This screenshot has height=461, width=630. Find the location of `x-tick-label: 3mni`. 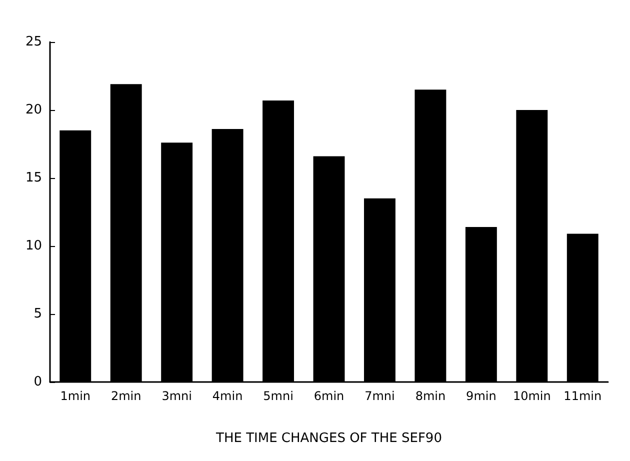

x-tick-label: 3mni is located at coordinates (177, 396).